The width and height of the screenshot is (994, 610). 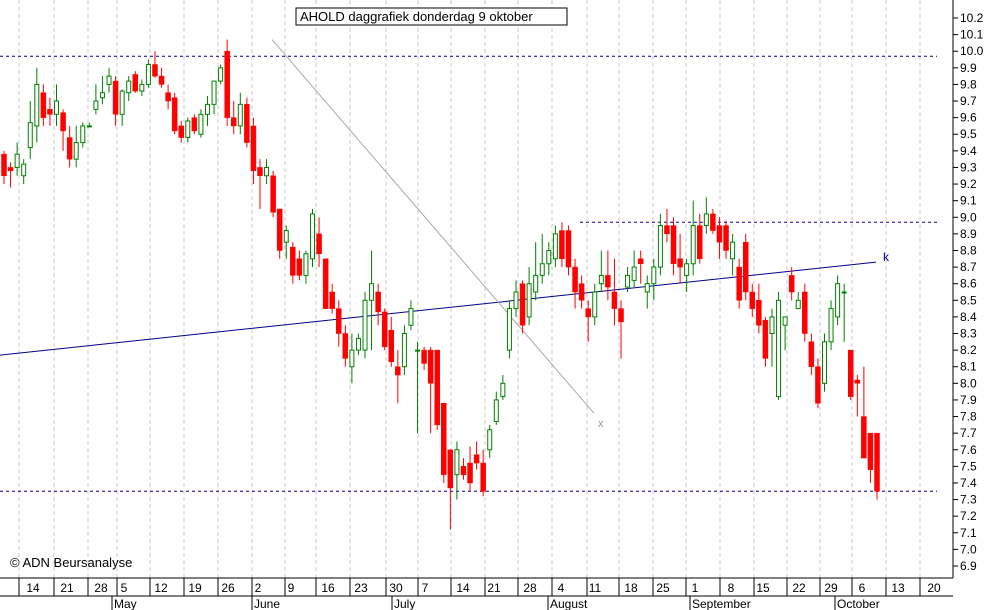 I want to click on chart-title-box, so click(x=431, y=16).